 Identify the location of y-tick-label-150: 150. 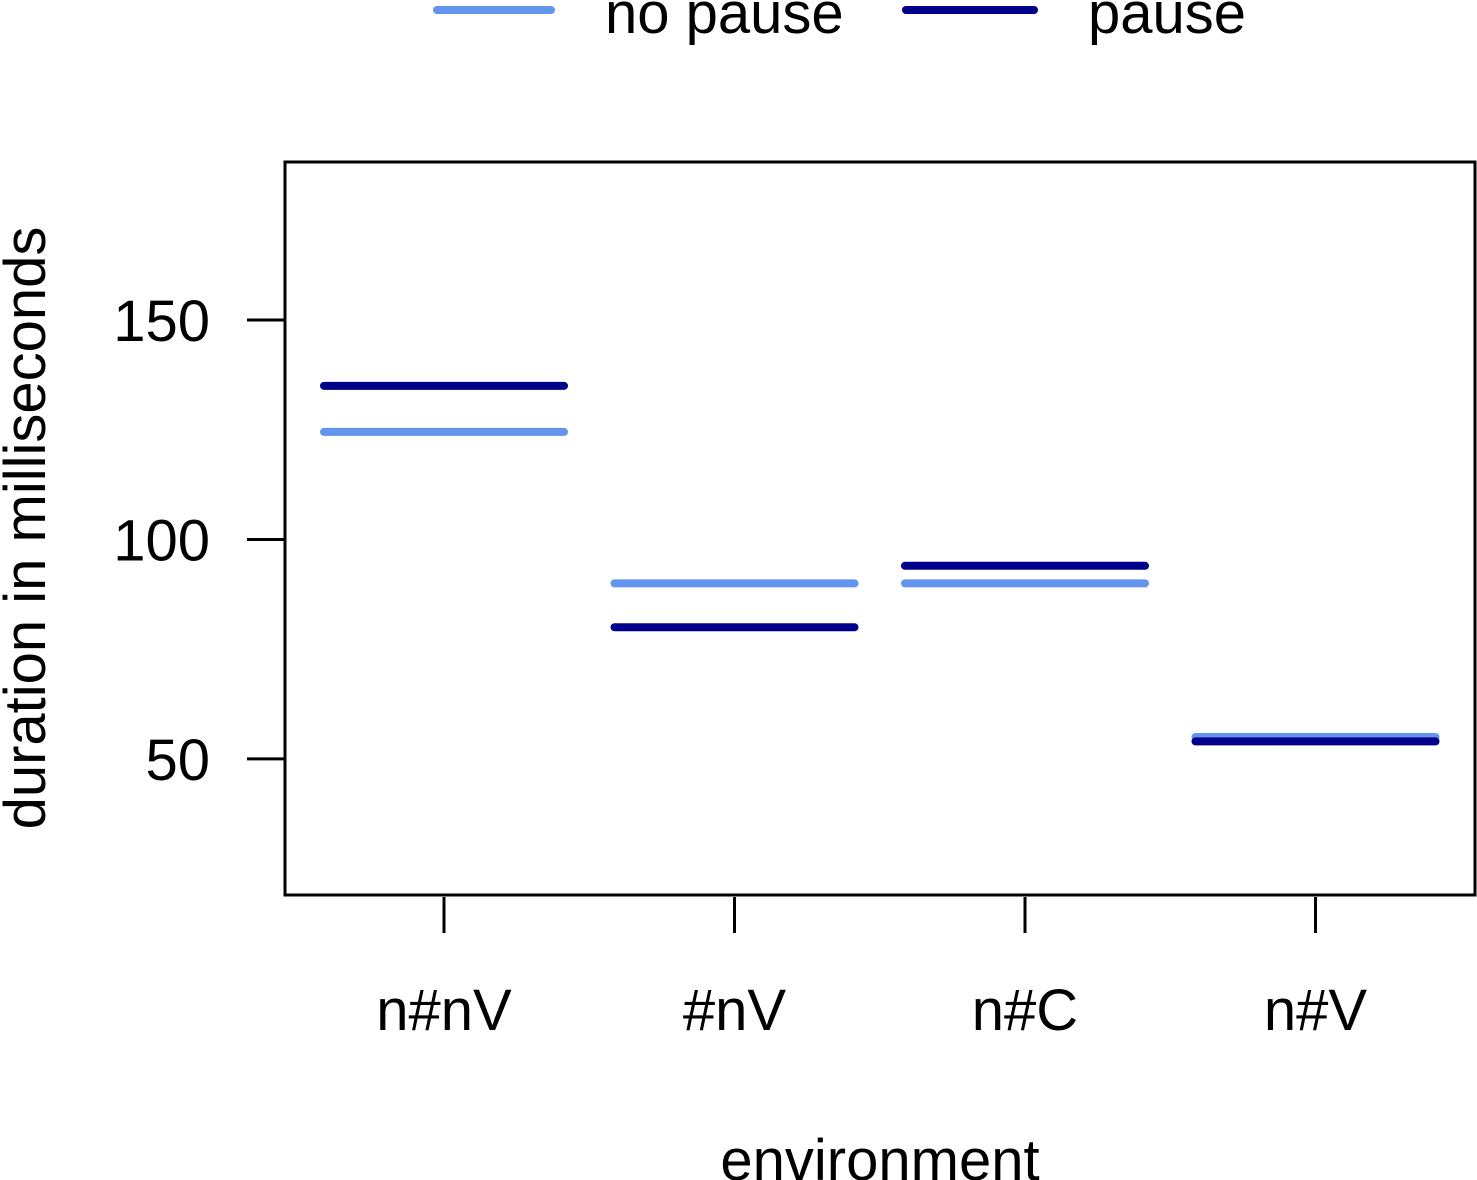
(161, 321).